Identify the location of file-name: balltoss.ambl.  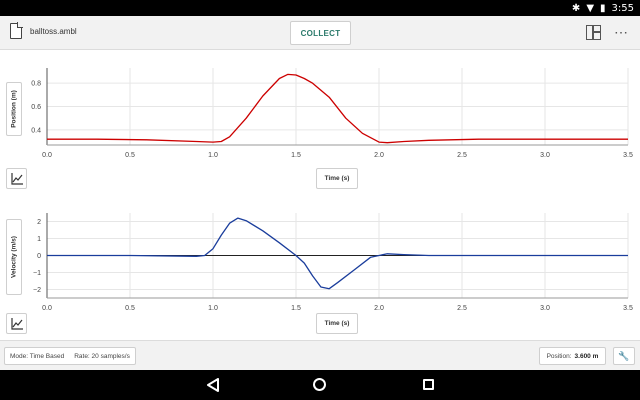
(53, 31).